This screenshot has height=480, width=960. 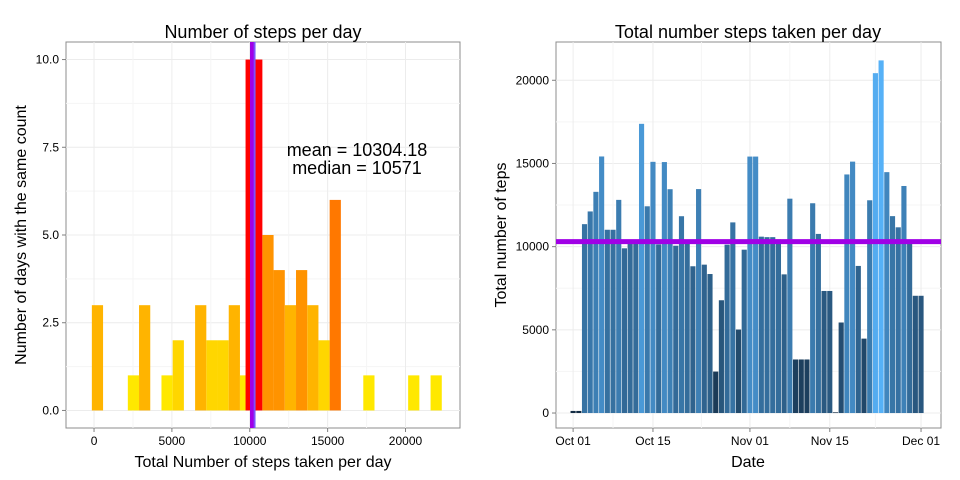 I want to click on x-tick-label: 10000, so click(x=250, y=441).